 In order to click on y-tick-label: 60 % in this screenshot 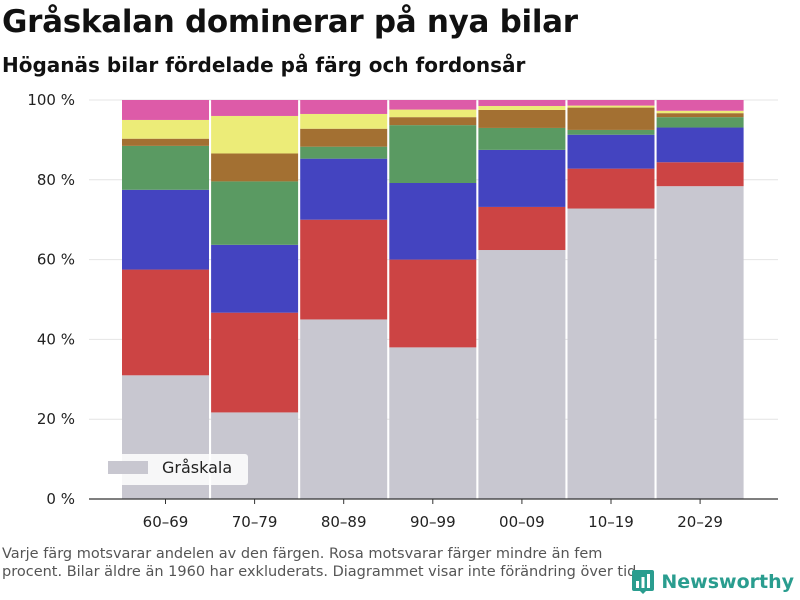, I will do `click(56, 260)`.